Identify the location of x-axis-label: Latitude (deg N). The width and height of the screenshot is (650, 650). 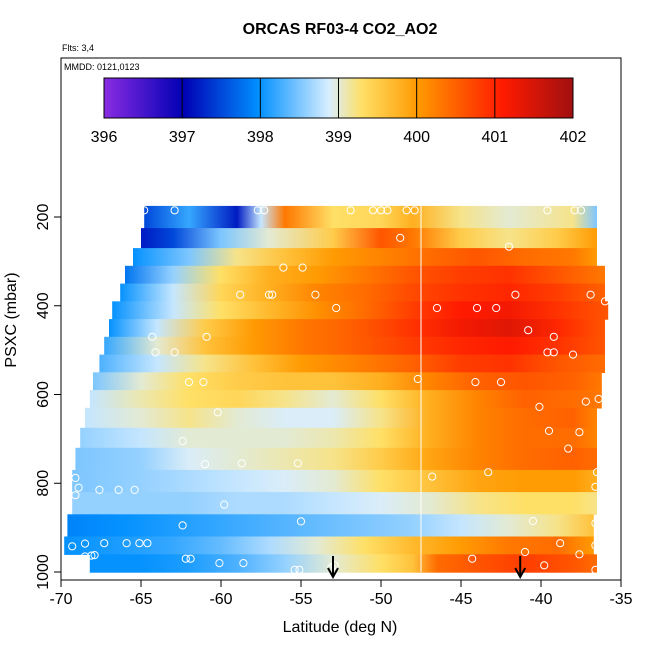
(340, 627).